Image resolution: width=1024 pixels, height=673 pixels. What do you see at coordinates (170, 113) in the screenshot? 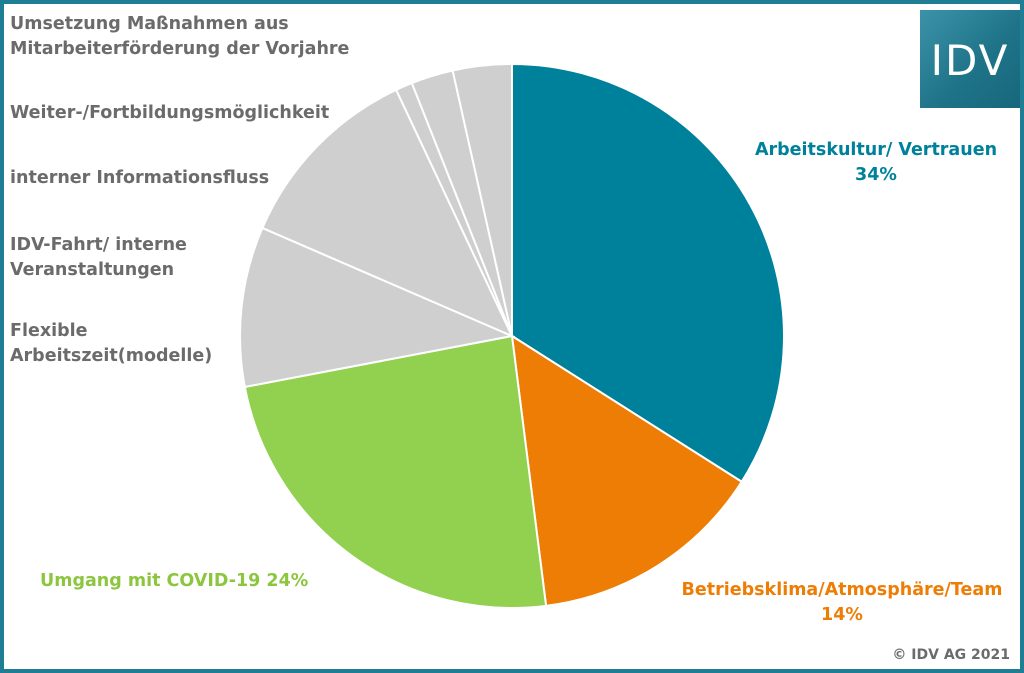
I see `label-weiterbildung: Weiter-/Fortbildungsmöglichkeit` at bounding box center [170, 113].